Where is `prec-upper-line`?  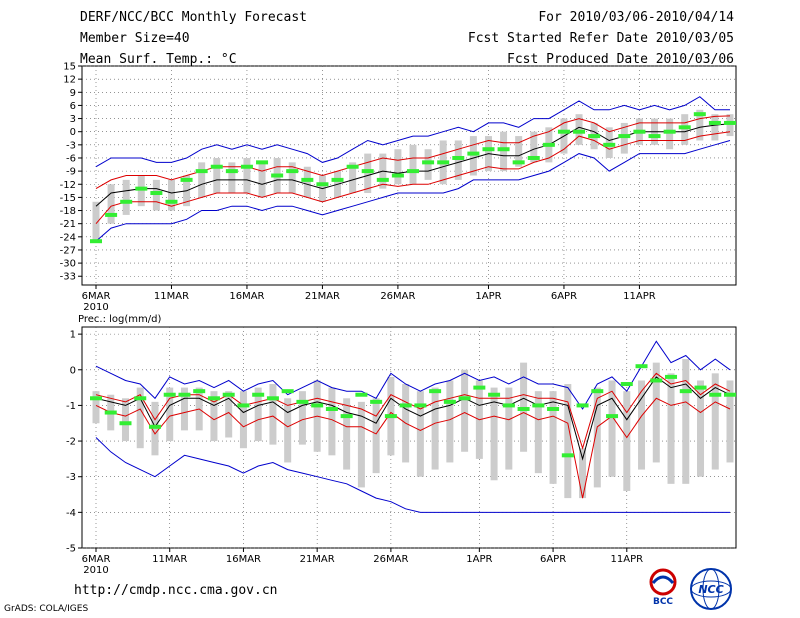 prec-upper-line is located at coordinates (413, 411).